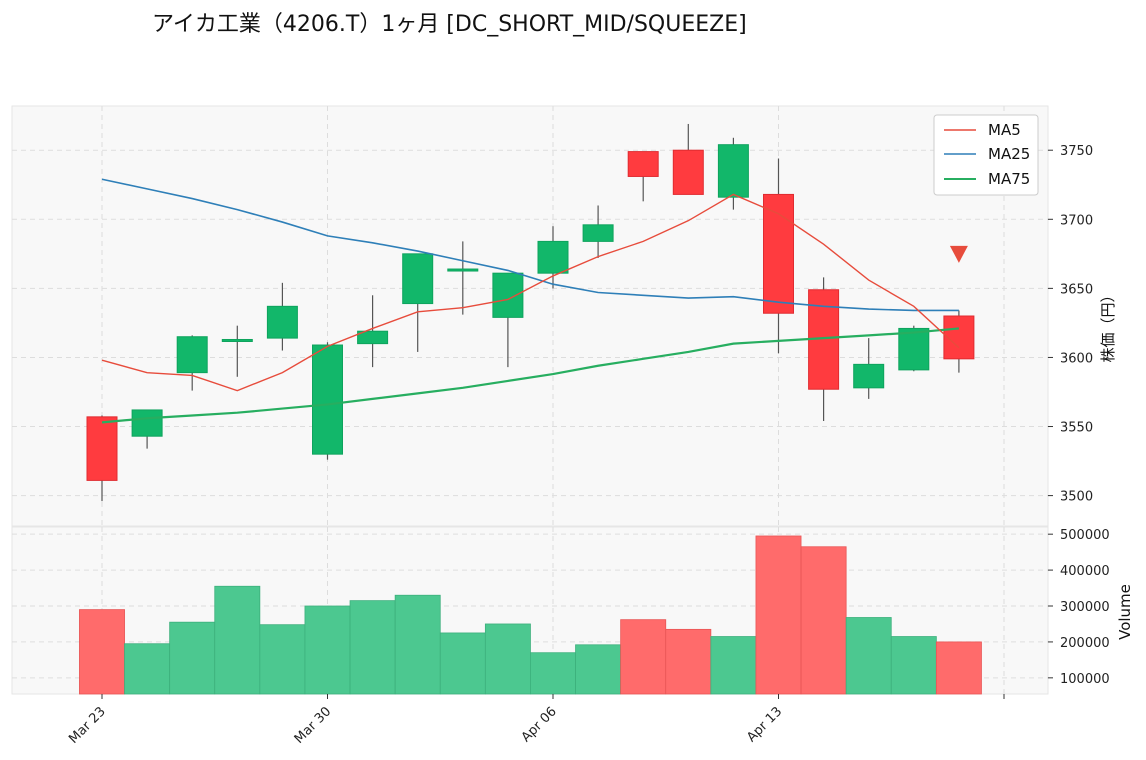 The image size is (1146, 760). I want to click on price-axis: 3500 3550 3600 3650 3700 3750, so click(1070, 324).